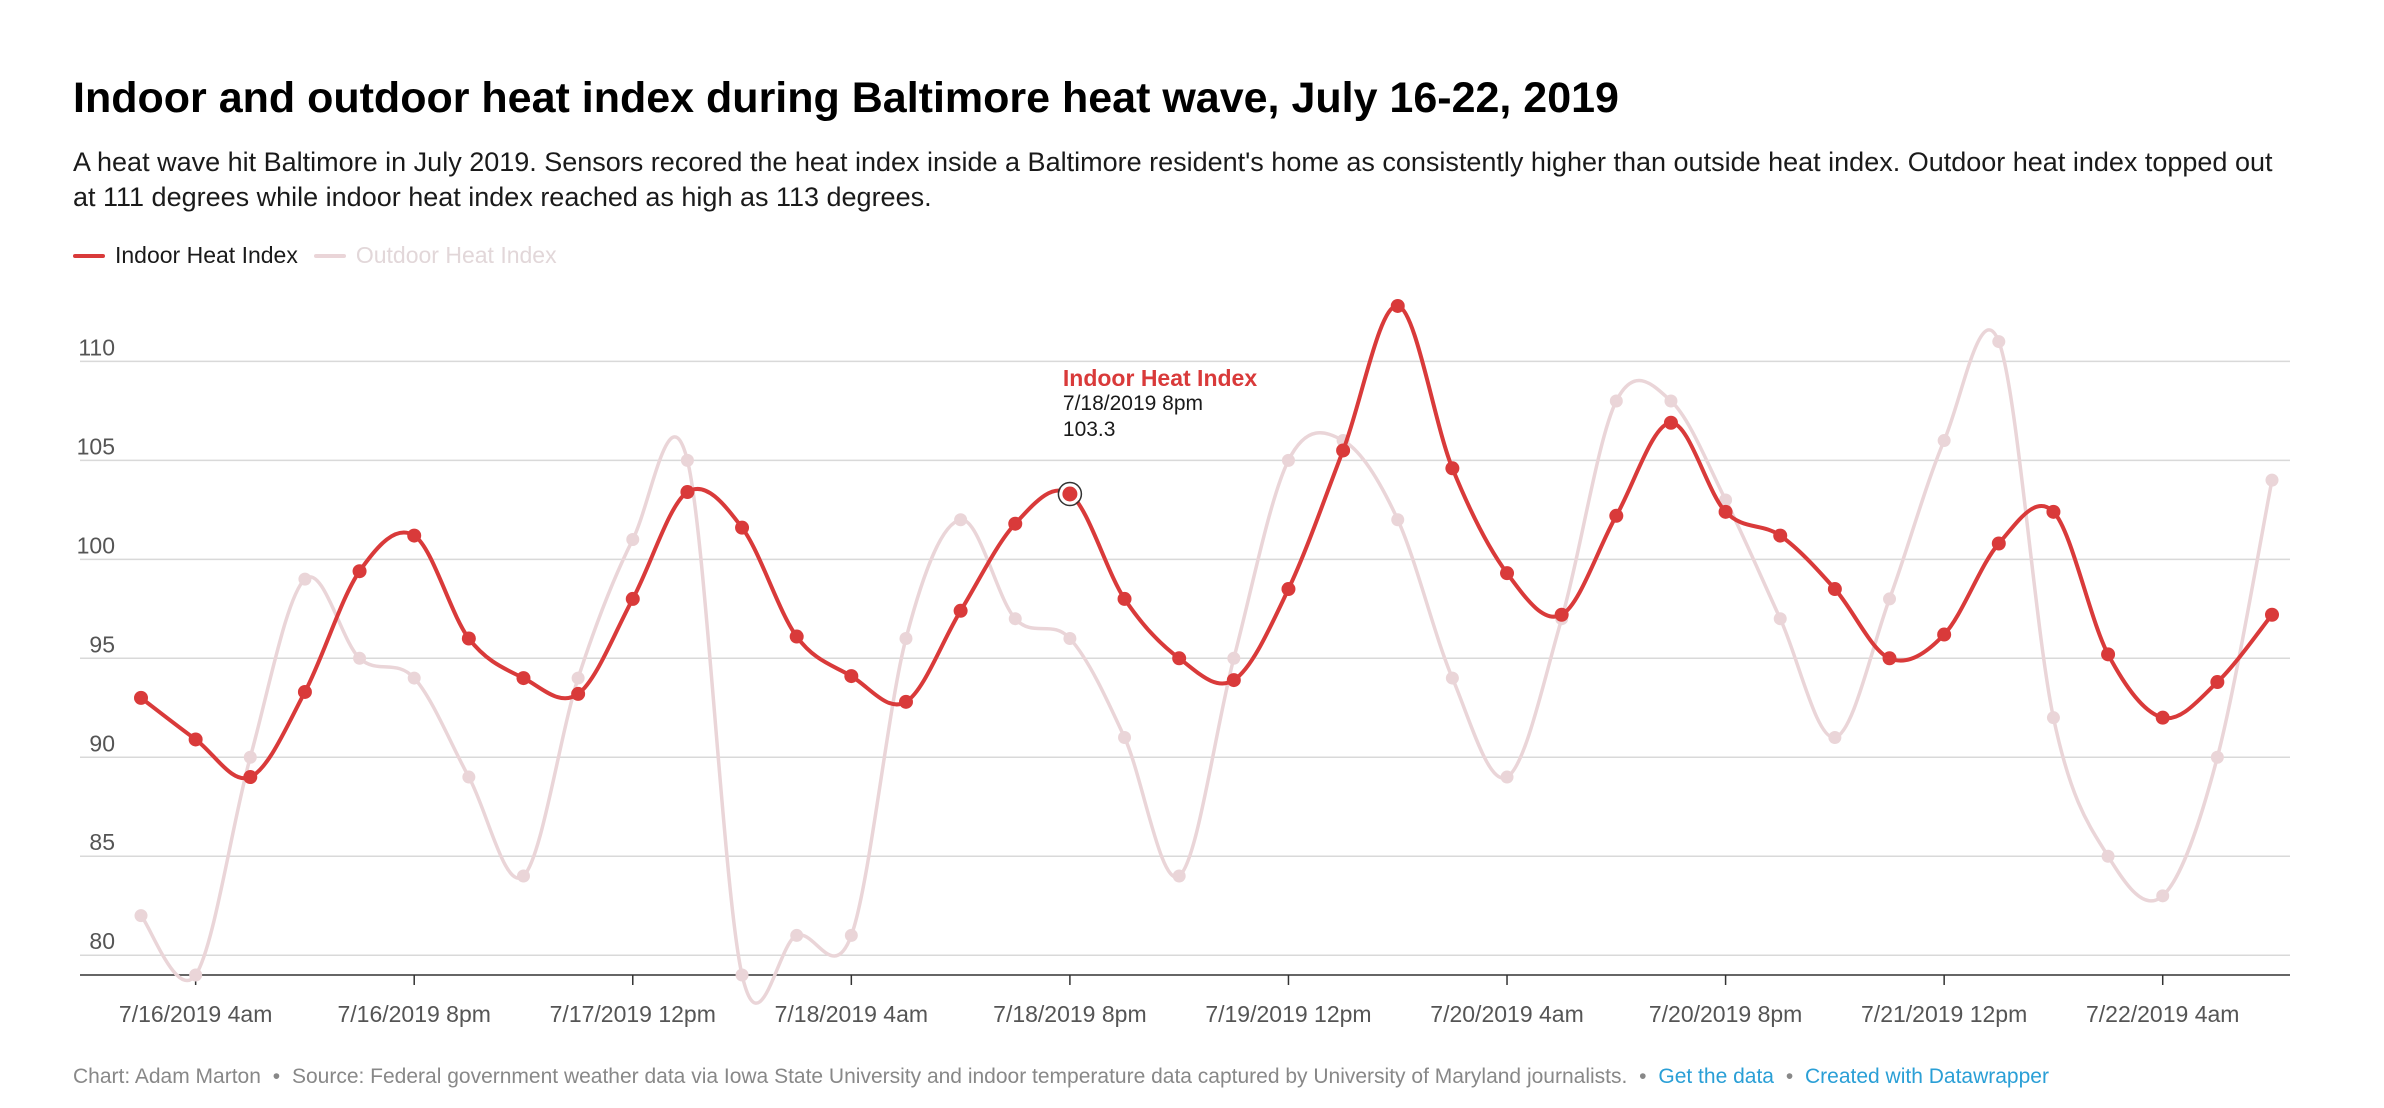 Image resolution: width=2384 pixels, height=1108 pixels. What do you see at coordinates (633, 1014) in the screenshot?
I see `x-tick-label: 7/17/2019 12pm` at bounding box center [633, 1014].